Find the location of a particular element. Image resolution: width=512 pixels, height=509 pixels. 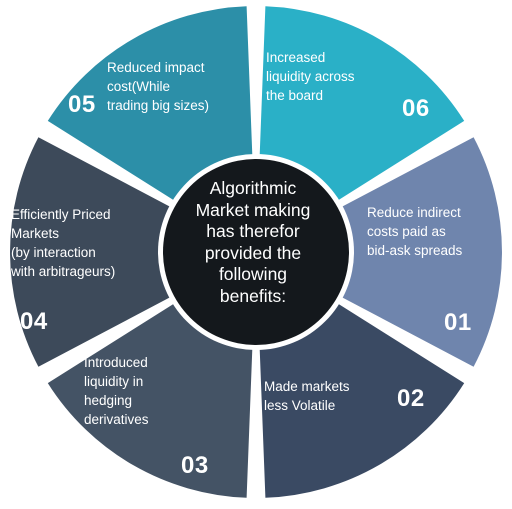

segment-01-number: 01 is located at coordinates (458, 322).